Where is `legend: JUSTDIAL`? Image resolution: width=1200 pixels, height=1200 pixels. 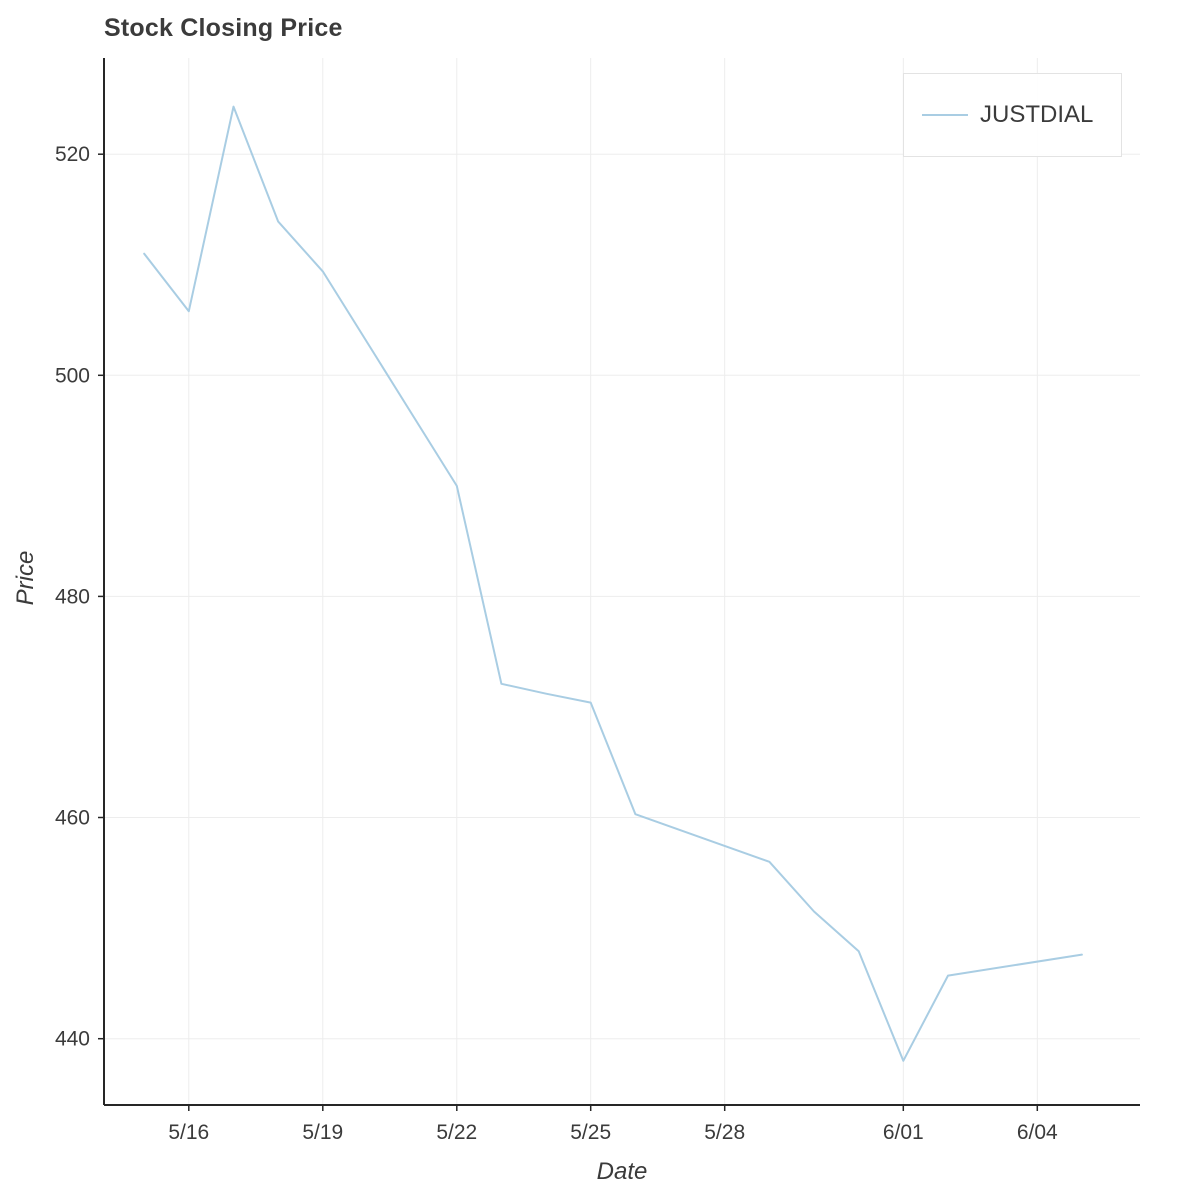
legend: JUSTDIAL is located at coordinates (1012, 115).